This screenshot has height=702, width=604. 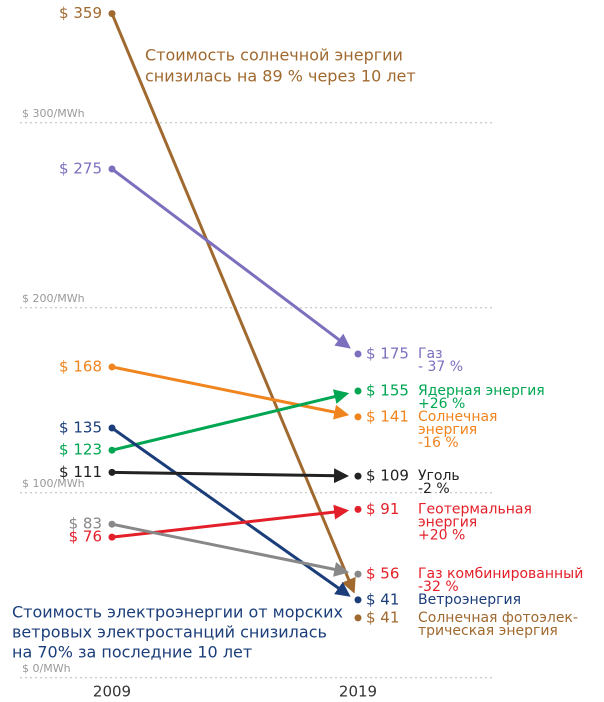 I want to click on start-label: $ 111, so click(x=80, y=472).